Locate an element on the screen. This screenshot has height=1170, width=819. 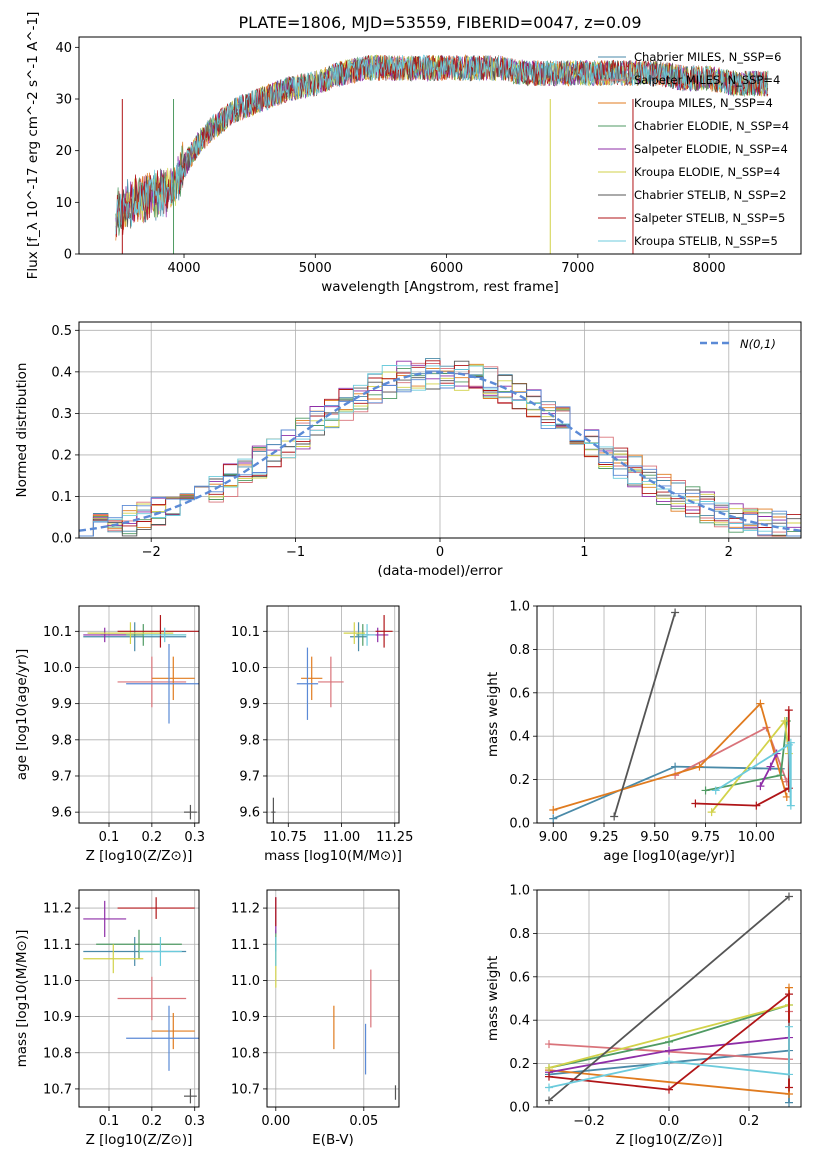
mass-vs-z-plot-area is located at coordinates (141, 1000).